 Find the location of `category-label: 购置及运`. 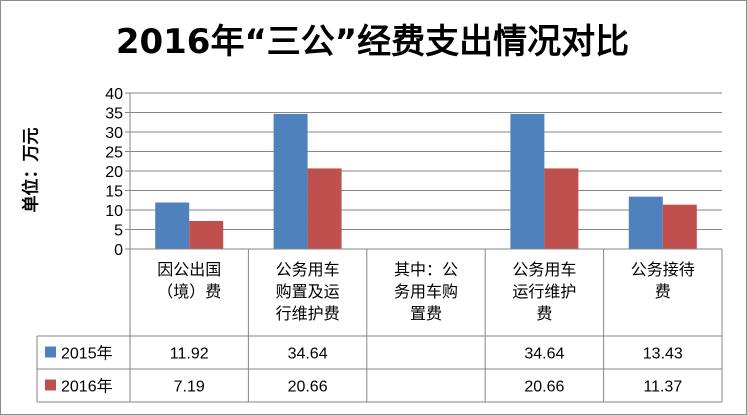

category-label: 购置及运 is located at coordinates (308, 291).